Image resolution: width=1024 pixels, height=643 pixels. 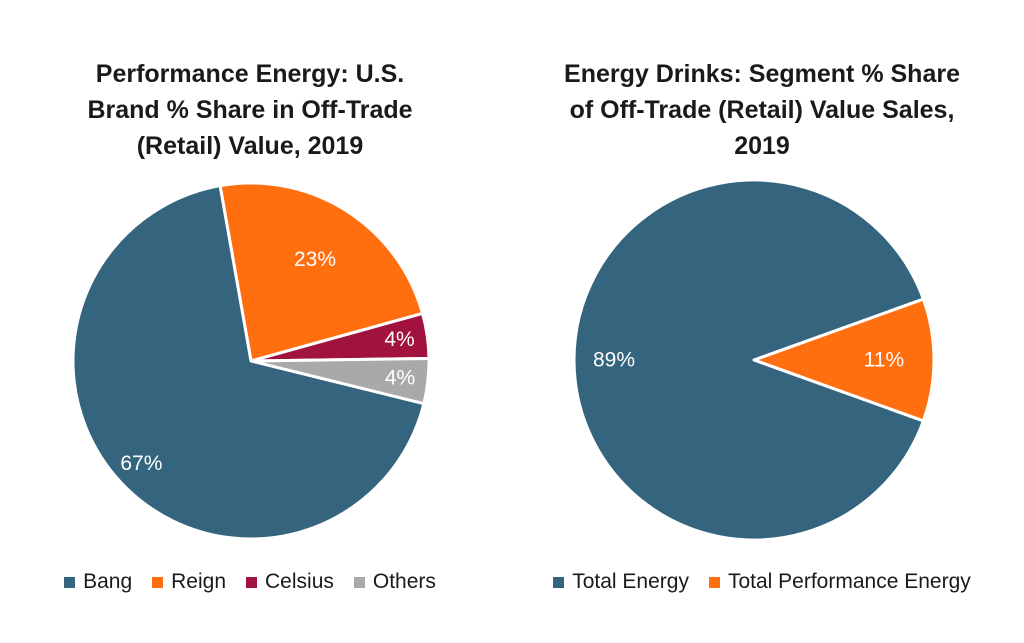 I want to click on legend-label: Total Performance Energy, so click(x=849, y=581).